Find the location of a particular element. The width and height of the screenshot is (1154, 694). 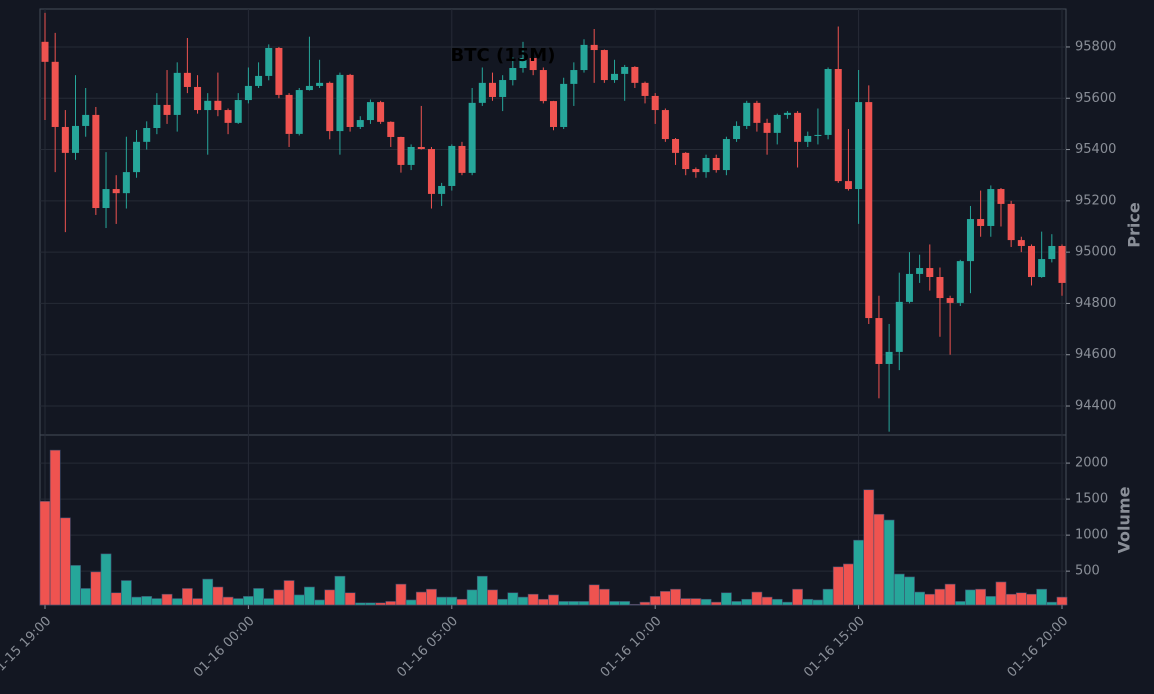

y-tick-label: 95200 is located at coordinates (1095, 200).